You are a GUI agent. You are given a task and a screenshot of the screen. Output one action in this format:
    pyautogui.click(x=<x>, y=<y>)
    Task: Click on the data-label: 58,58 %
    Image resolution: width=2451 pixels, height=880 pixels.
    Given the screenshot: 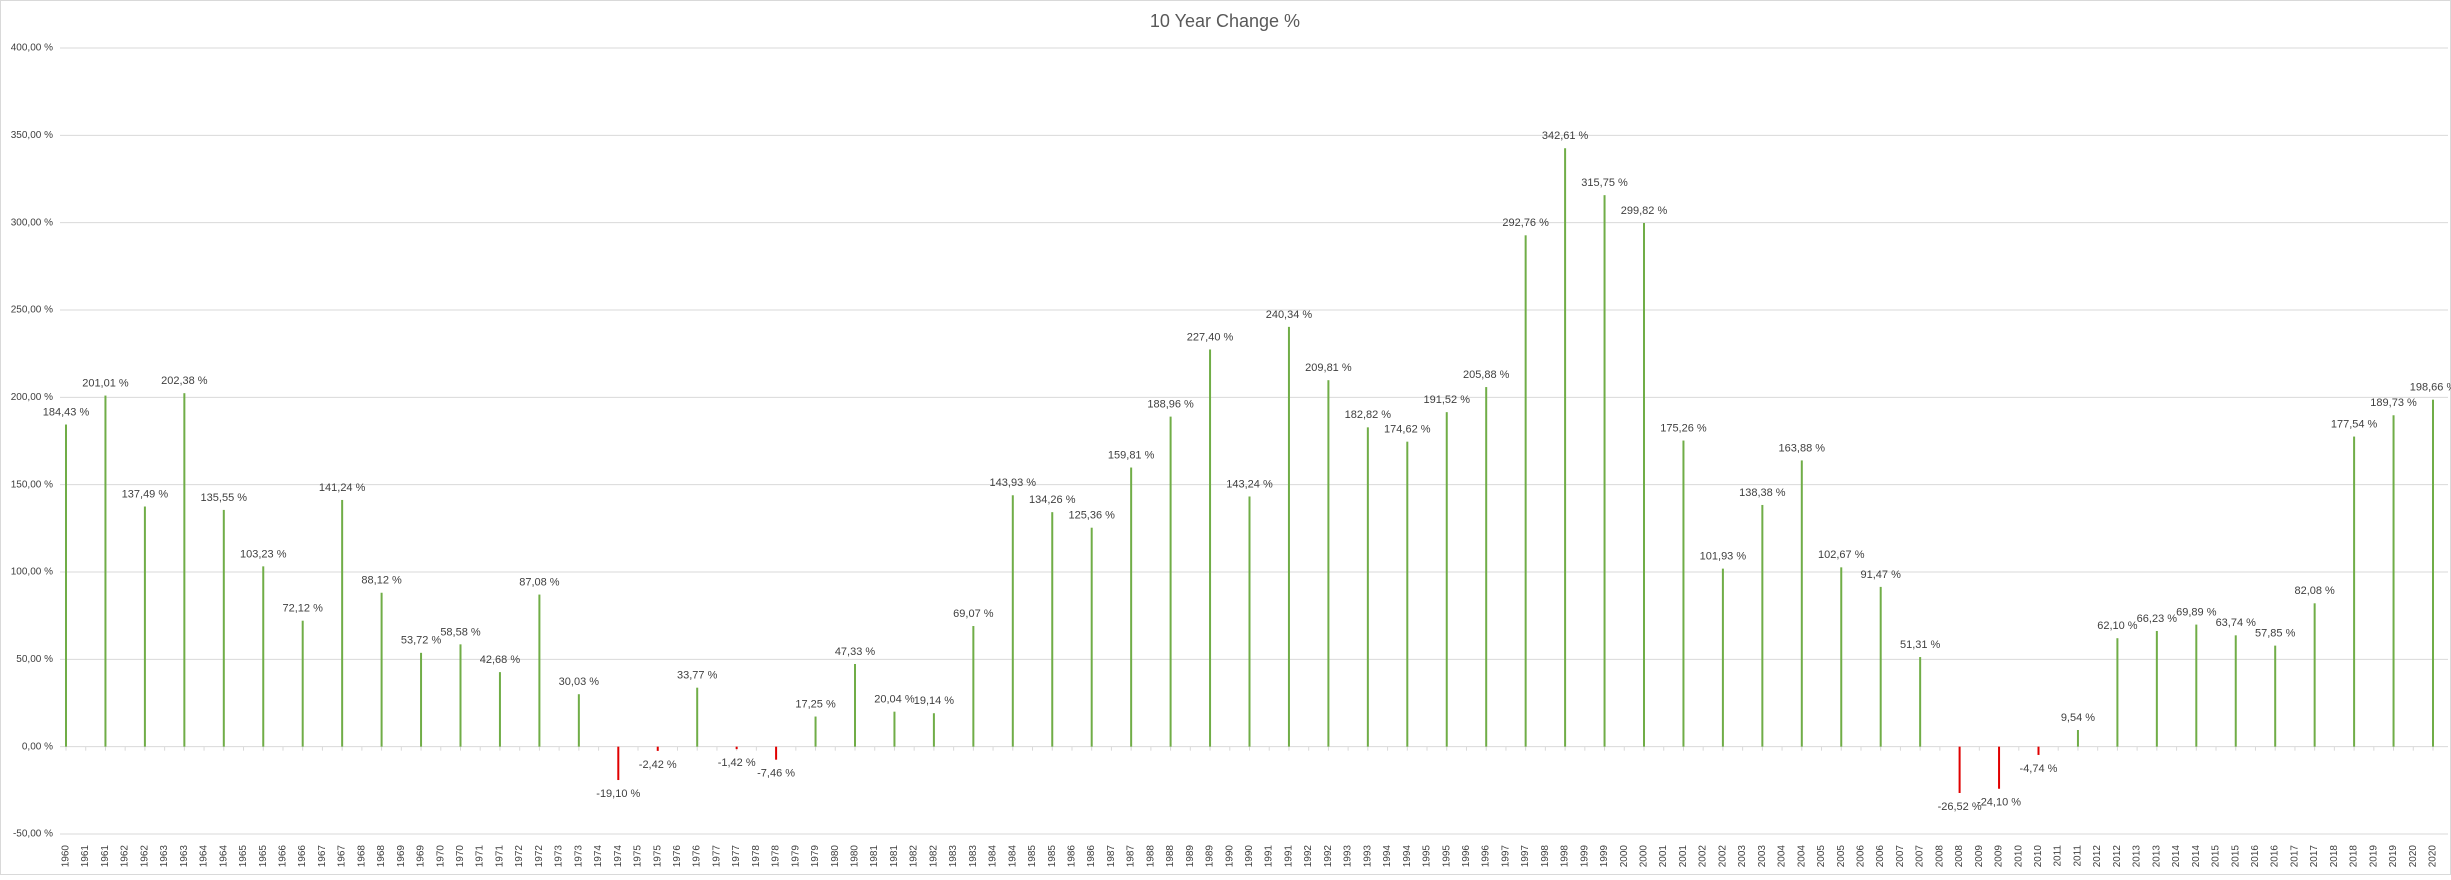 What is the action you would take?
    pyautogui.click(x=460, y=632)
    